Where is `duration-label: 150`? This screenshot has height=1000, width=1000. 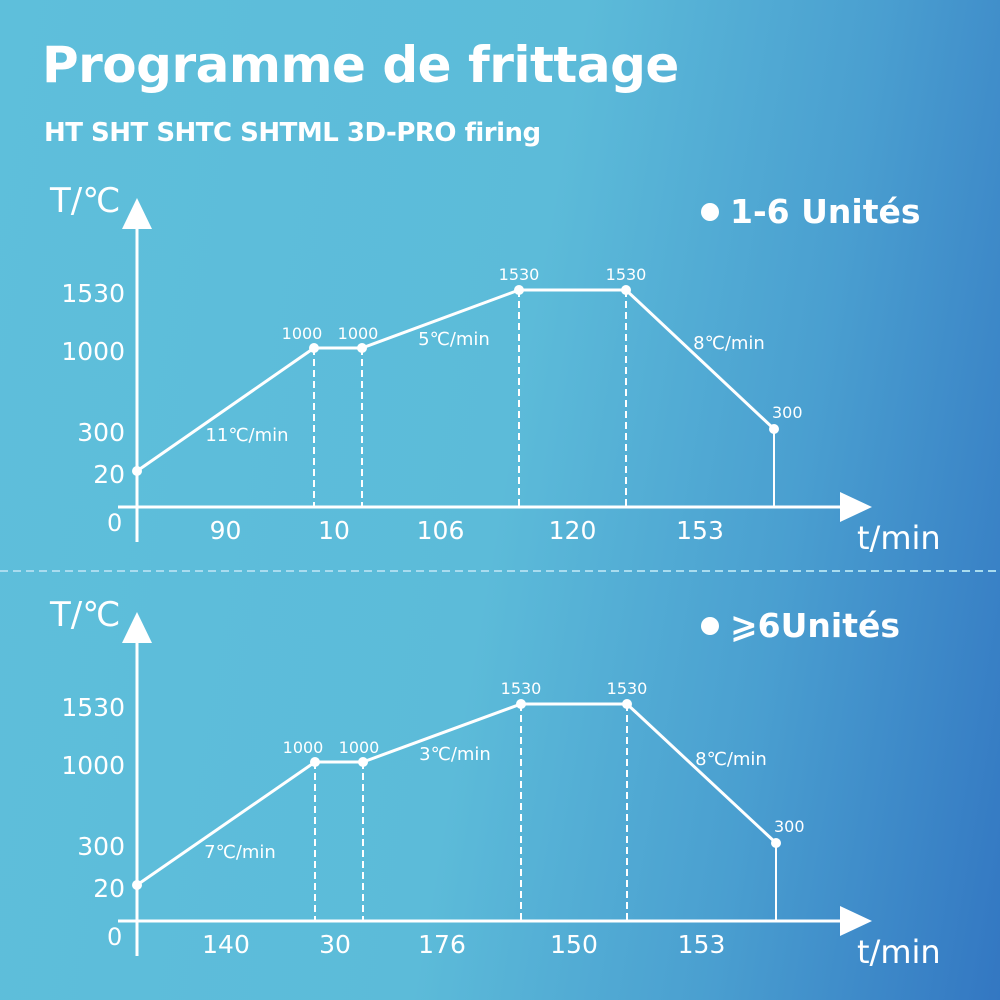 duration-label: 150 is located at coordinates (574, 944).